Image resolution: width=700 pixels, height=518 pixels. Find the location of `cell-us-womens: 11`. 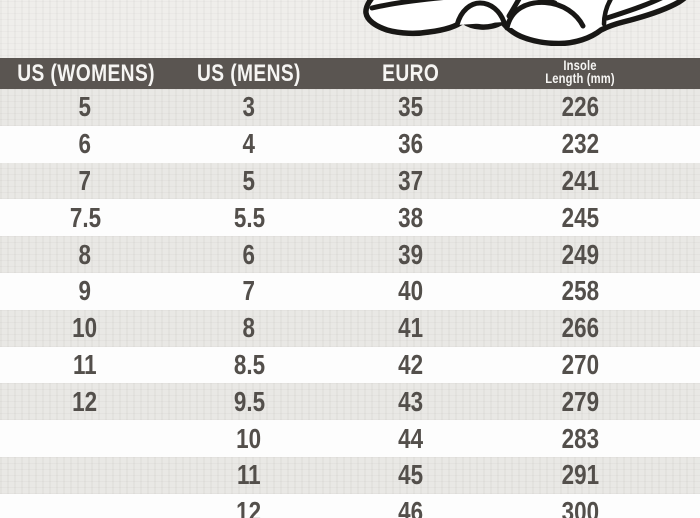

cell-us-womens: 11 is located at coordinates (85, 365).